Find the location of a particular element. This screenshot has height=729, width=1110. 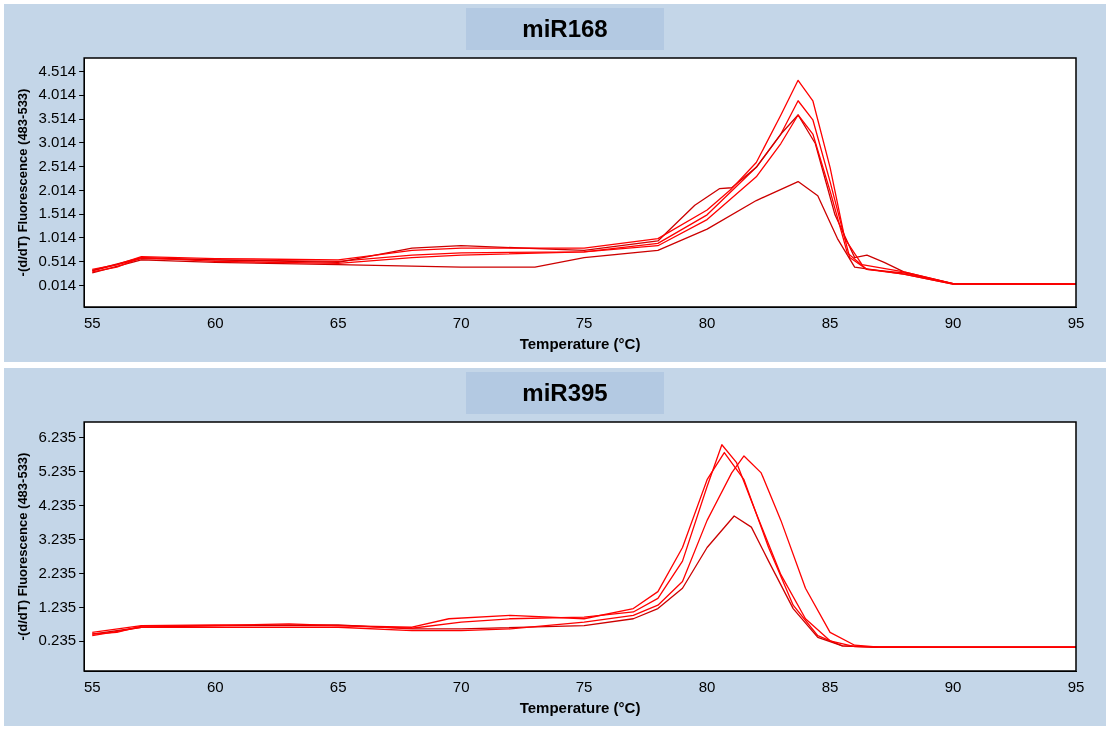

chart-title: miR168 is located at coordinates (565, 29).